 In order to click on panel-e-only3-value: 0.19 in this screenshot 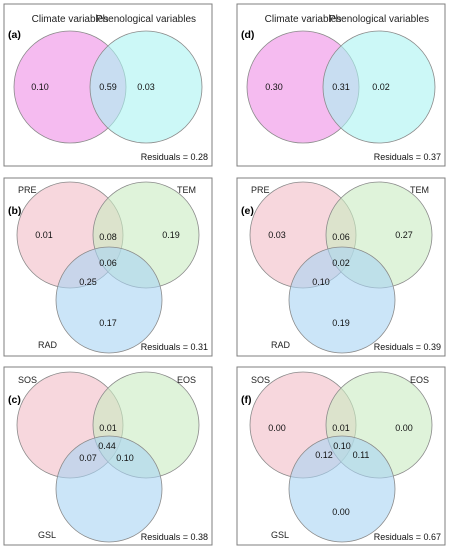, I will do `click(341, 323)`.